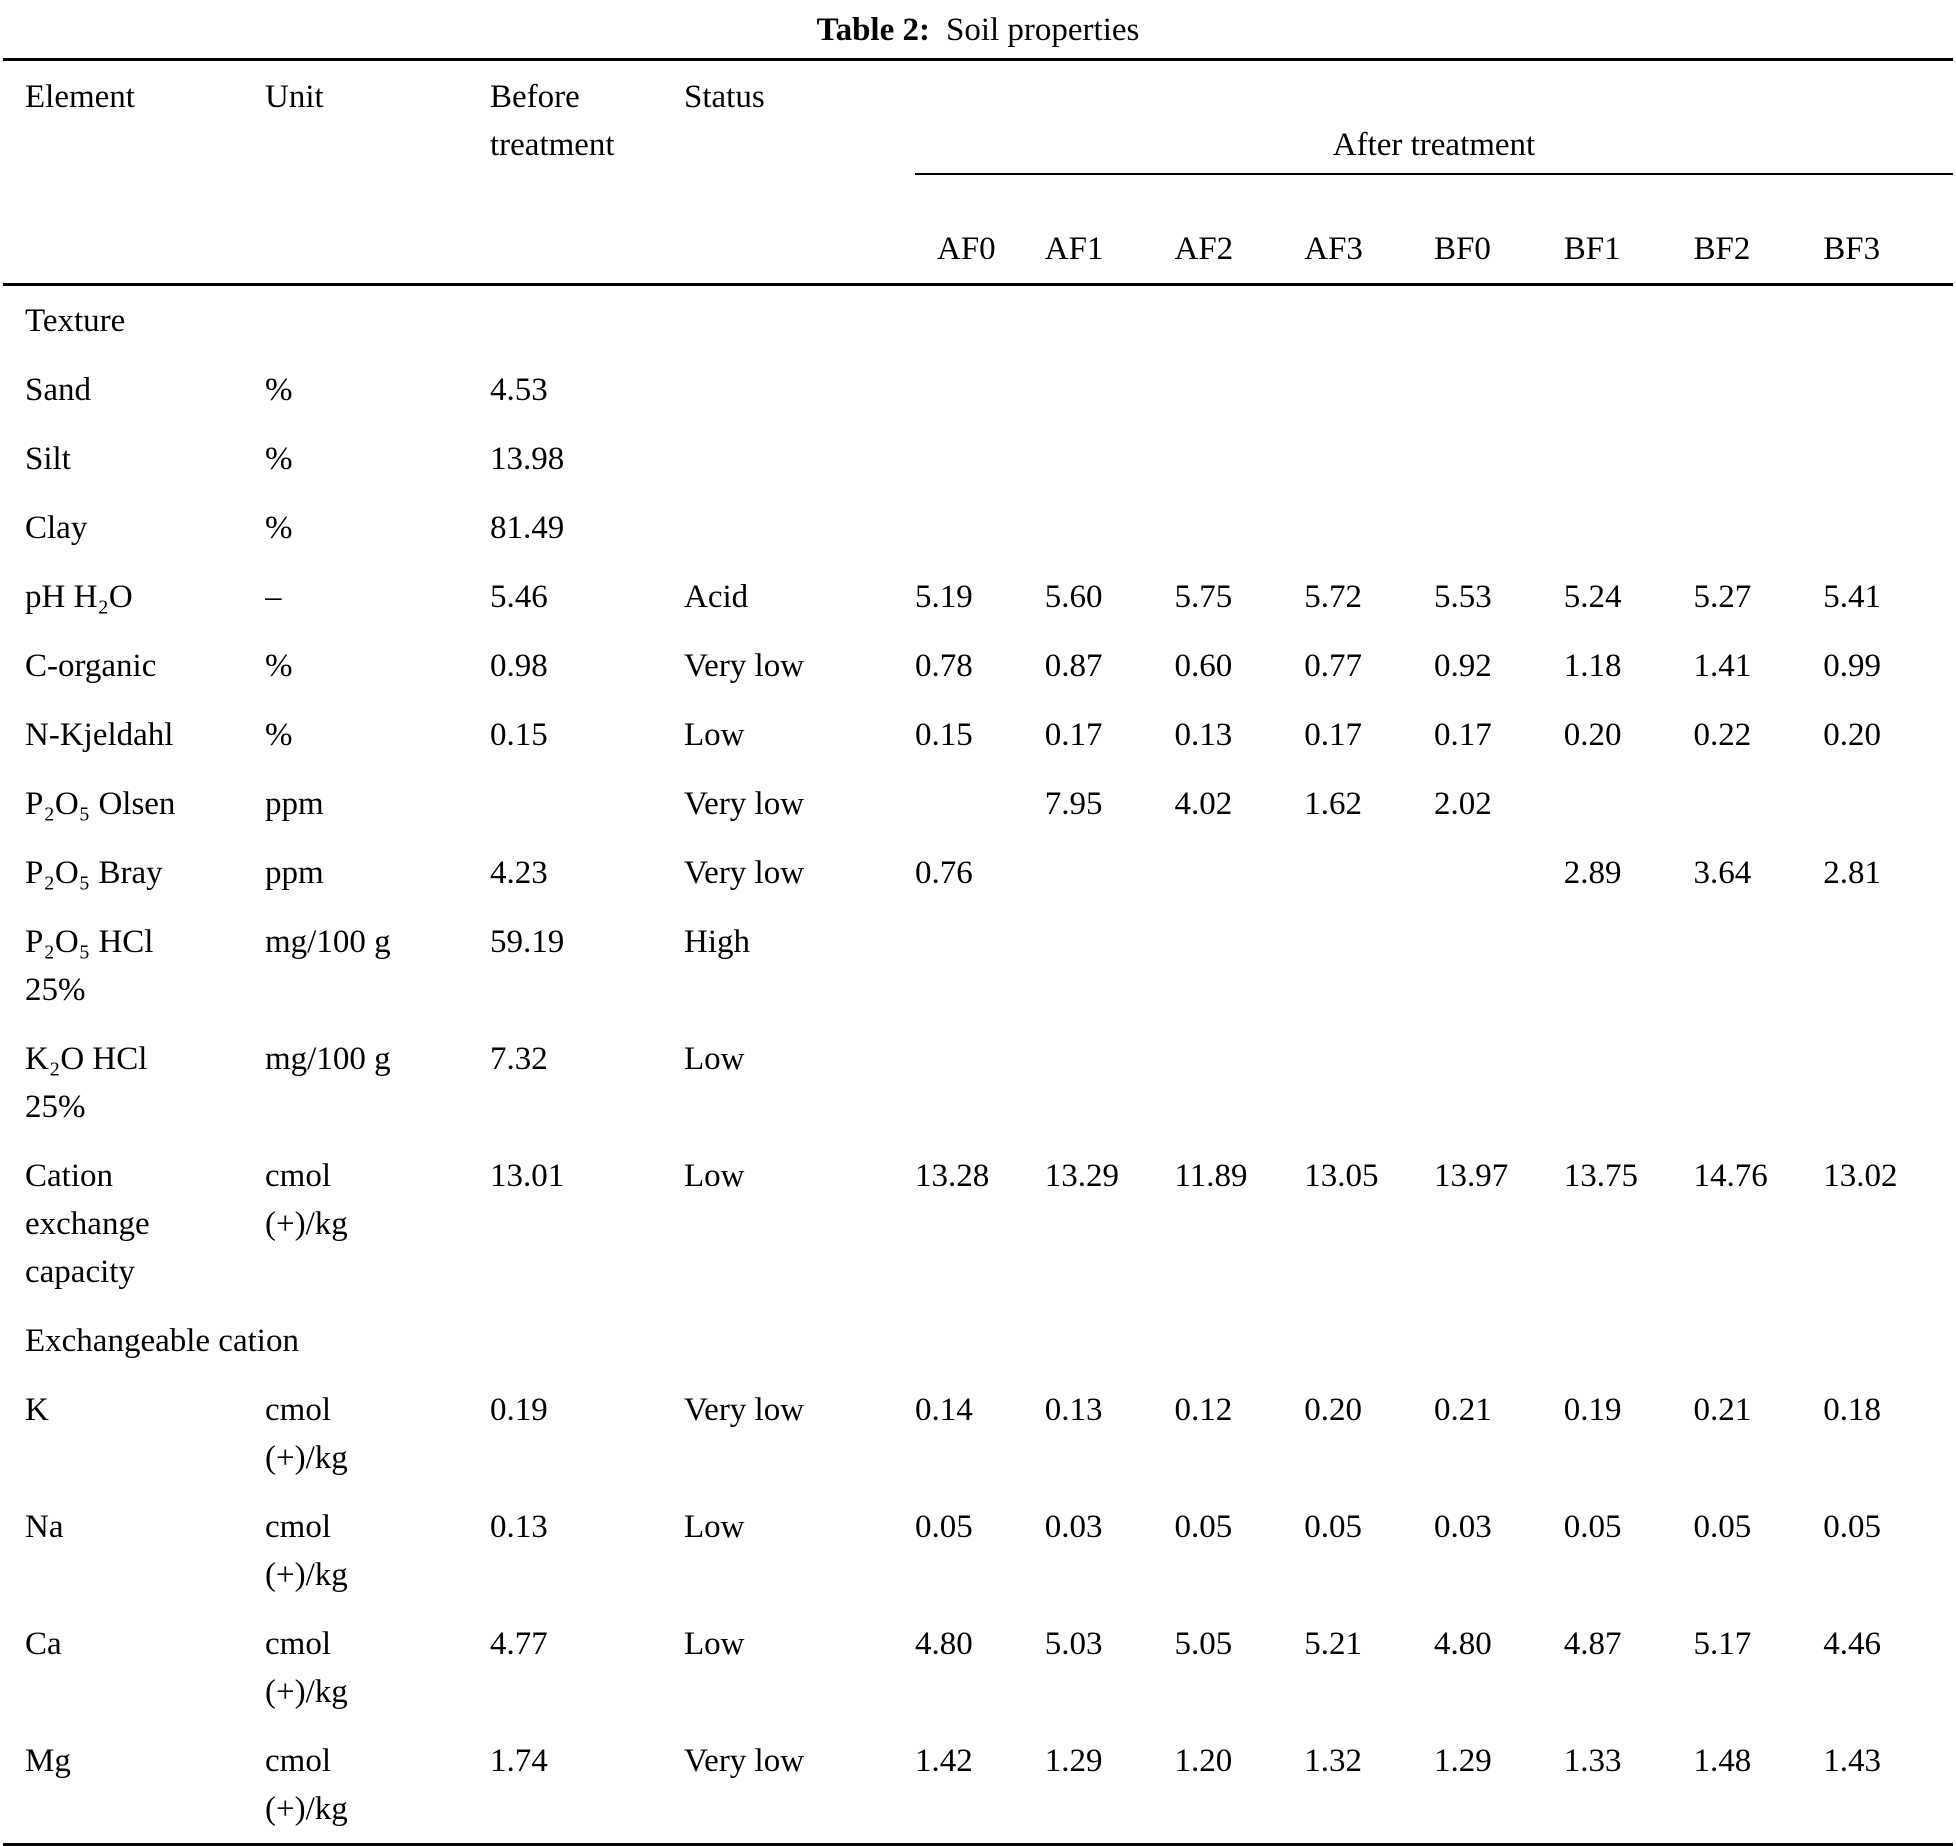 The height and width of the screenshot is (1846, 1956). What do you see at coordinates (162, 1341) in the screenshot?
I see `section-label: Exchangeable cation` at bounding box center [162, 1341].